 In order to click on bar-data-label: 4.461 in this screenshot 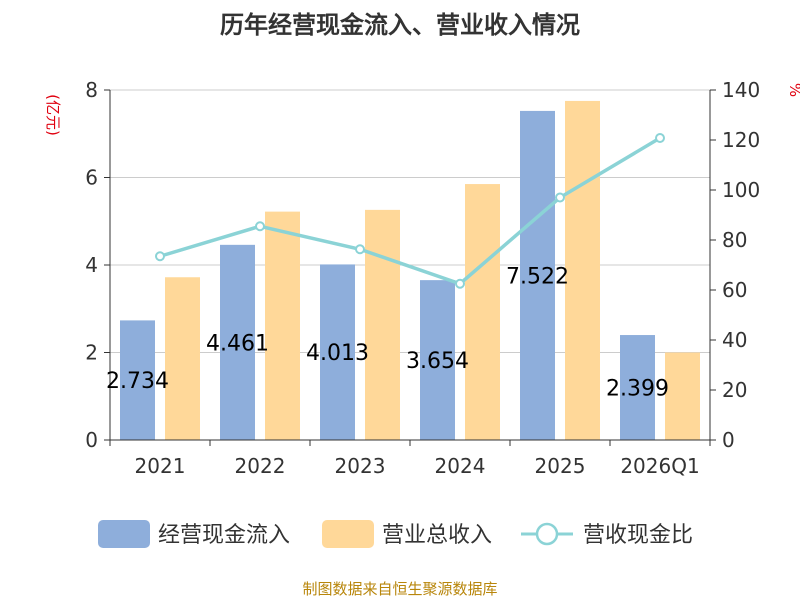, I will do `click(237, 343)`.